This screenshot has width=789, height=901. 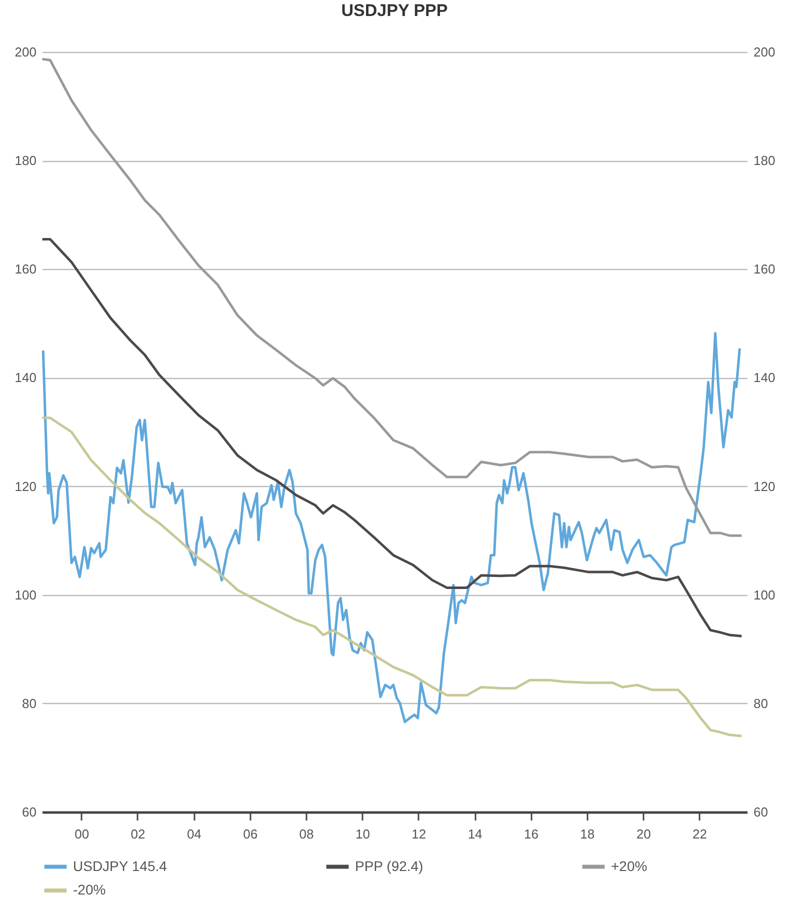 What do you see at coordinates (25, 378) in the screenshot?
I see `y-tick-label: 140` at bounding box center [25, 378].